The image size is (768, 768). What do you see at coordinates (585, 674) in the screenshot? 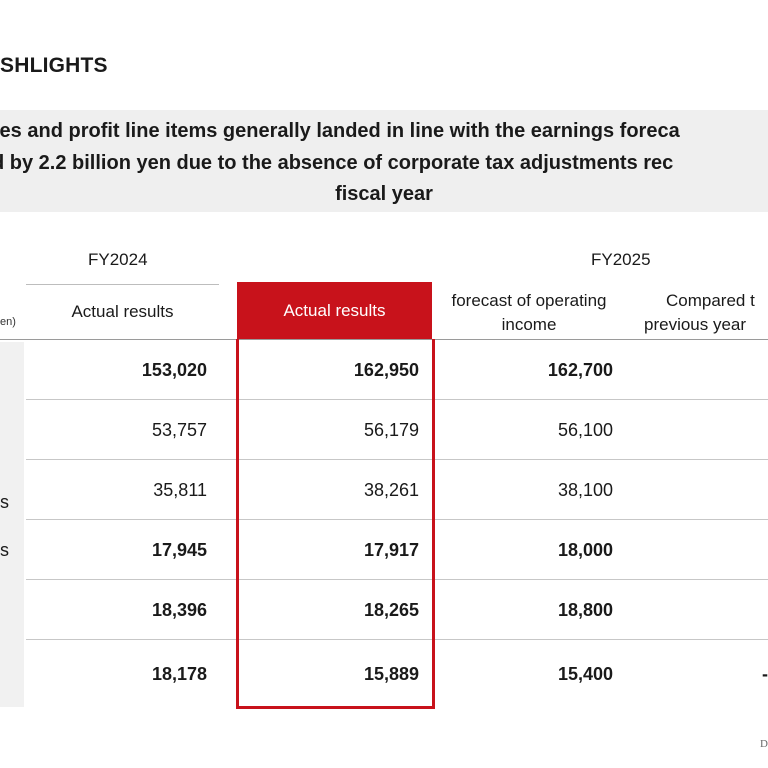
I see `cell-forecast: 15,400` at bounding box center [585, 674].